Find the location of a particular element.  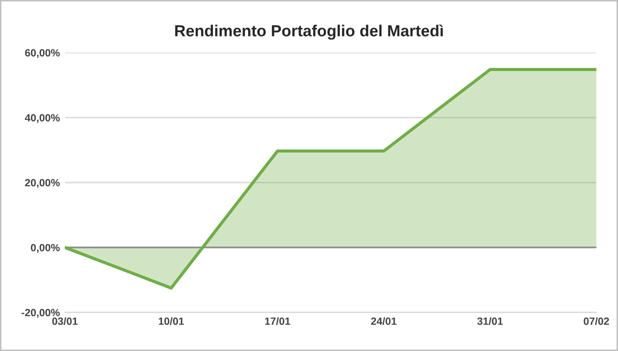

x-tick-label: 10/01 is located at coordinates (171, 321).